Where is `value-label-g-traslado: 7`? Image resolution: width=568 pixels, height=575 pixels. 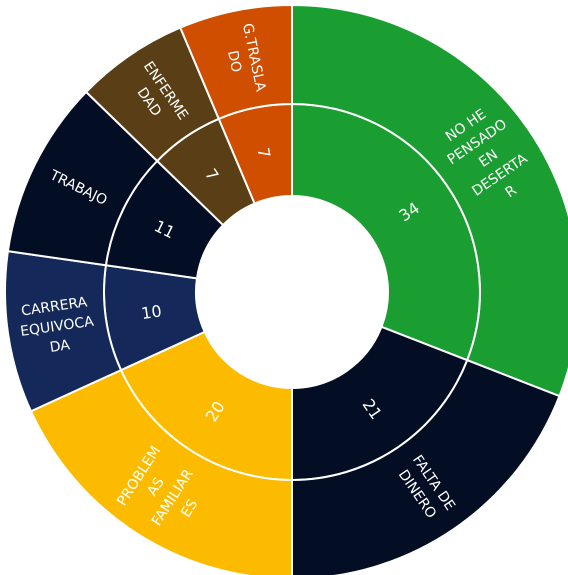
value-label-g-traslado: 7 is located at coordinates (263, 153).